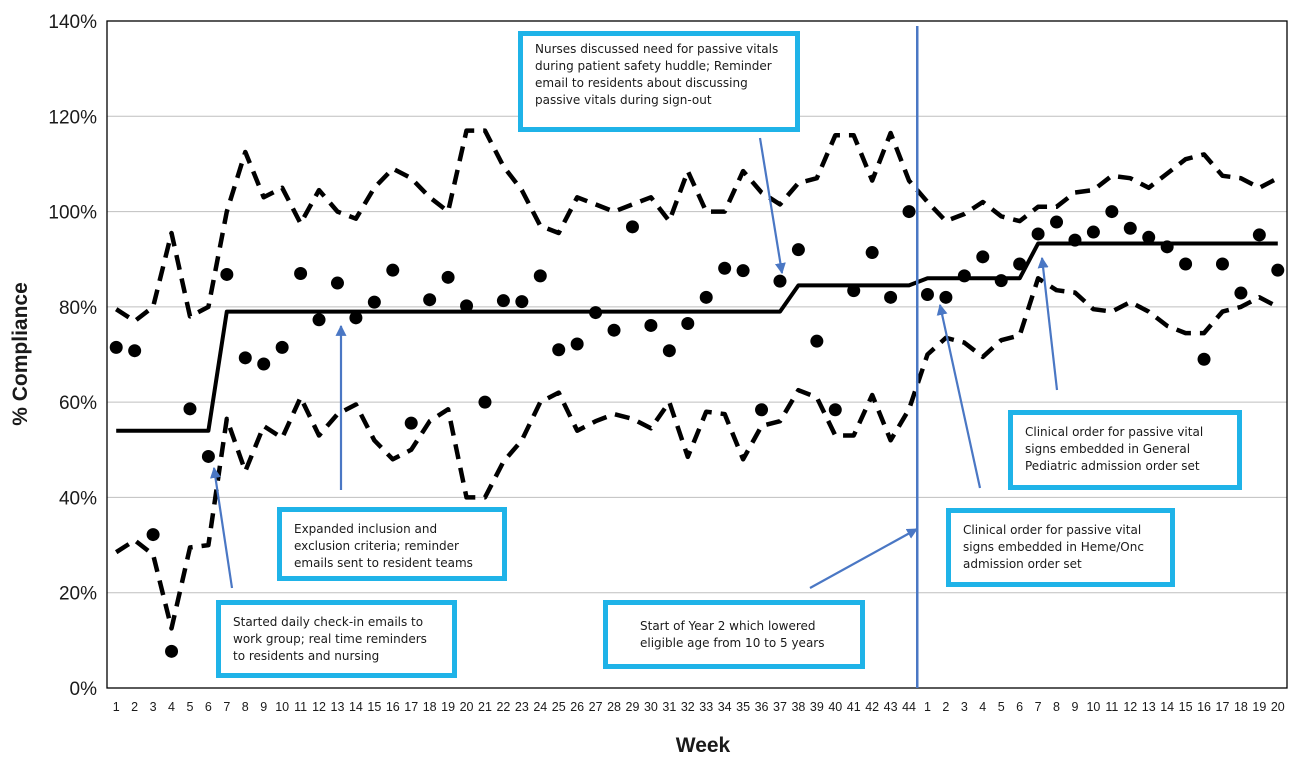 This screenshot has height=760, width=1295. I want to click on x-tick-label: 35, so click(743, 707).